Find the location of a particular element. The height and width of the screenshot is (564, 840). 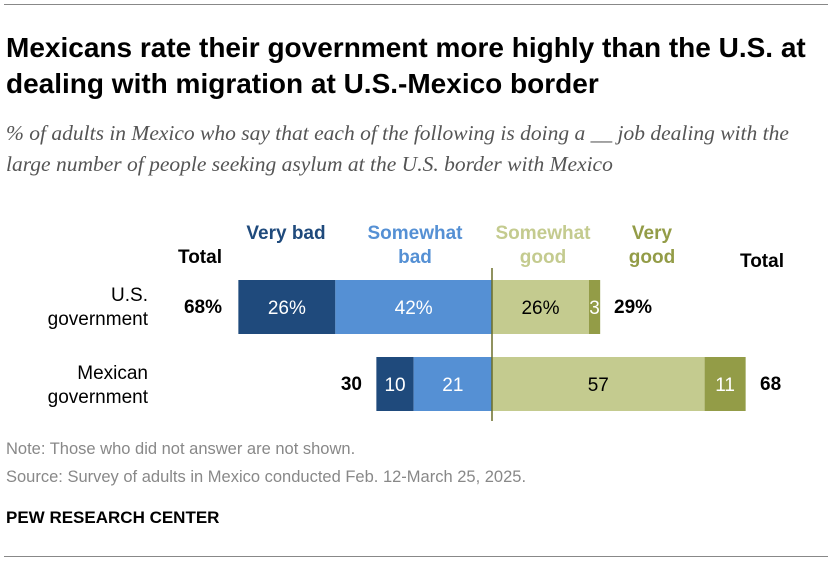

brand-logo-text: PEW RESEARCH CENTER is located at coordinates (113, 517).